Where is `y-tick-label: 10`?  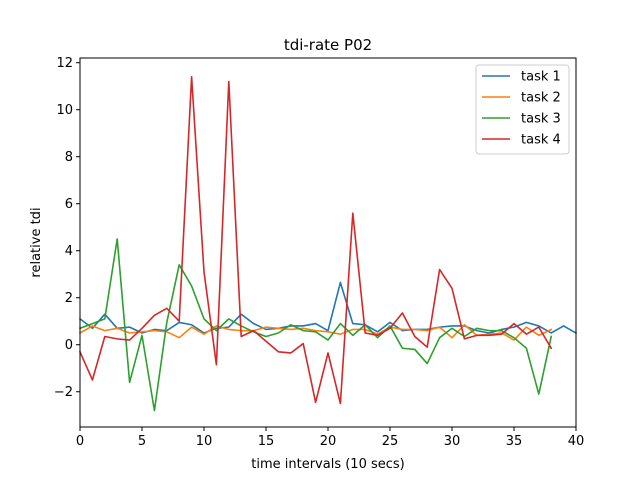 y-tick-label: 10 is located at coordinates (64, 110).